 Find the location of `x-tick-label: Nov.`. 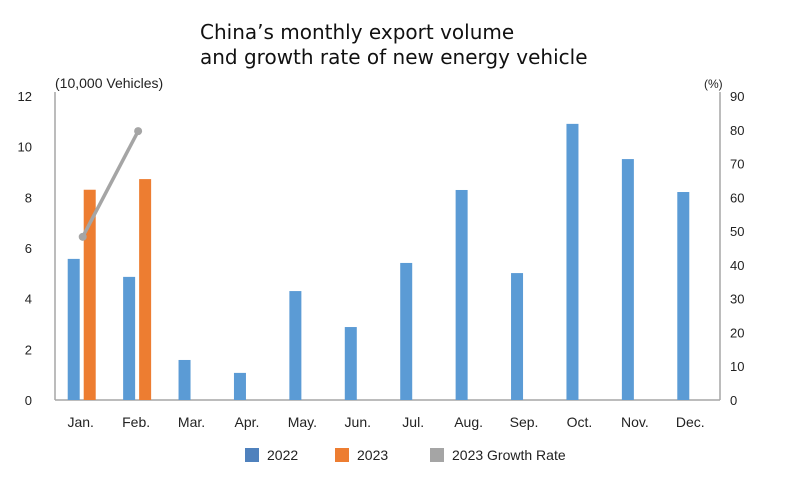

x-tick-label: Nov. is located at coordinates (635, 422).